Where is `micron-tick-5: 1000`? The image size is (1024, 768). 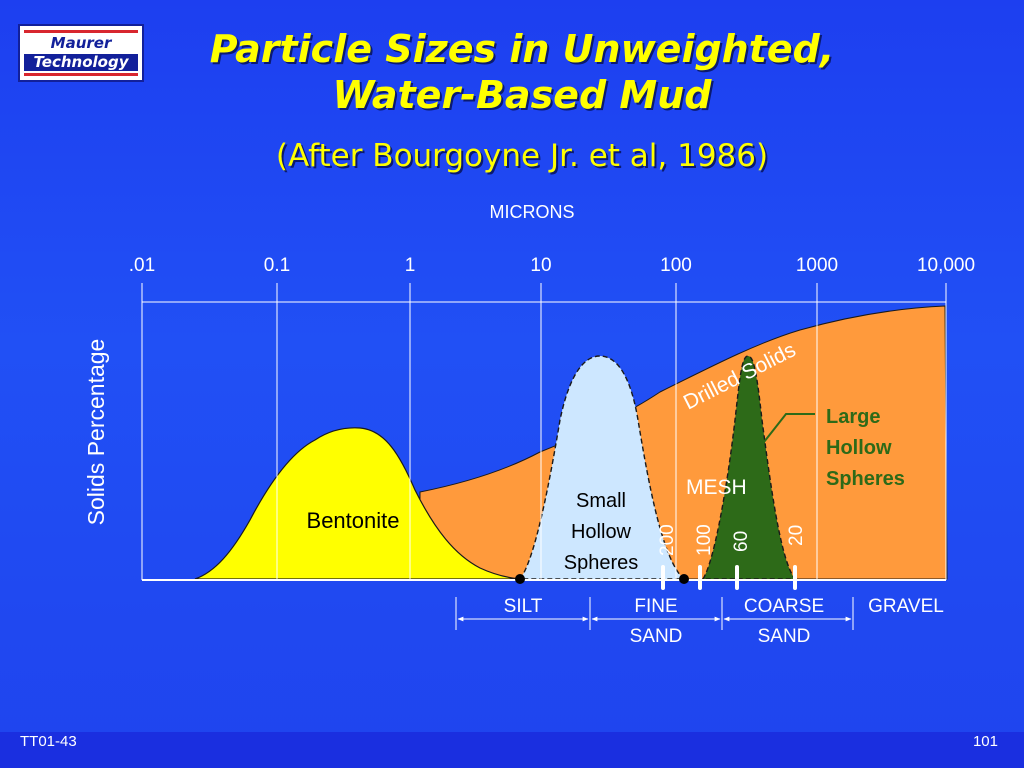
micron-tick-5: 1000 is located at coordinates (817, 265).